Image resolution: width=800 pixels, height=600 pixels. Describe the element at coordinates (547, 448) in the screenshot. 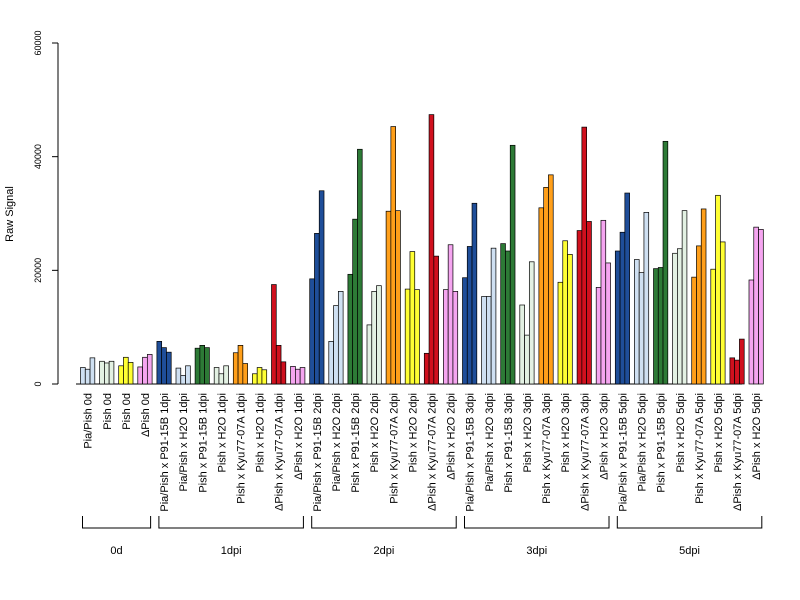

I see `category-label: Pish x Kyu77-07A 3dpi` at that location.